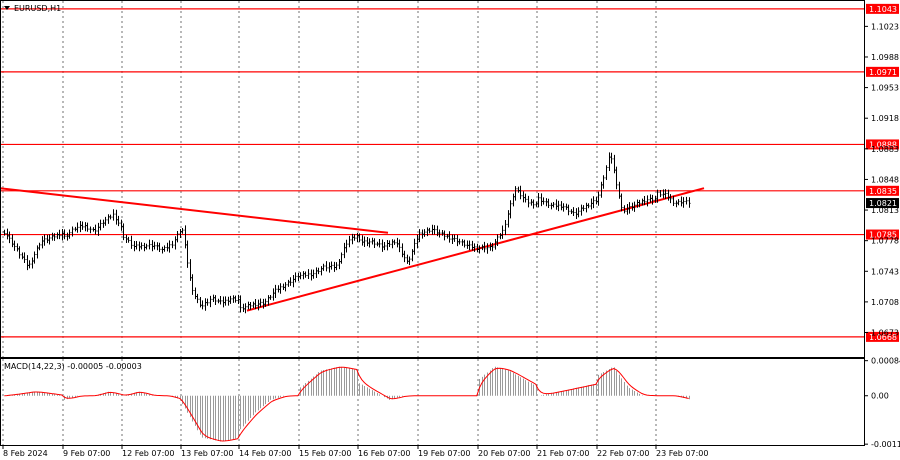 This screenshot has height=460, width=900. I want to click on time-tick-label: 14 Feb 07:00, so click(265, 453).